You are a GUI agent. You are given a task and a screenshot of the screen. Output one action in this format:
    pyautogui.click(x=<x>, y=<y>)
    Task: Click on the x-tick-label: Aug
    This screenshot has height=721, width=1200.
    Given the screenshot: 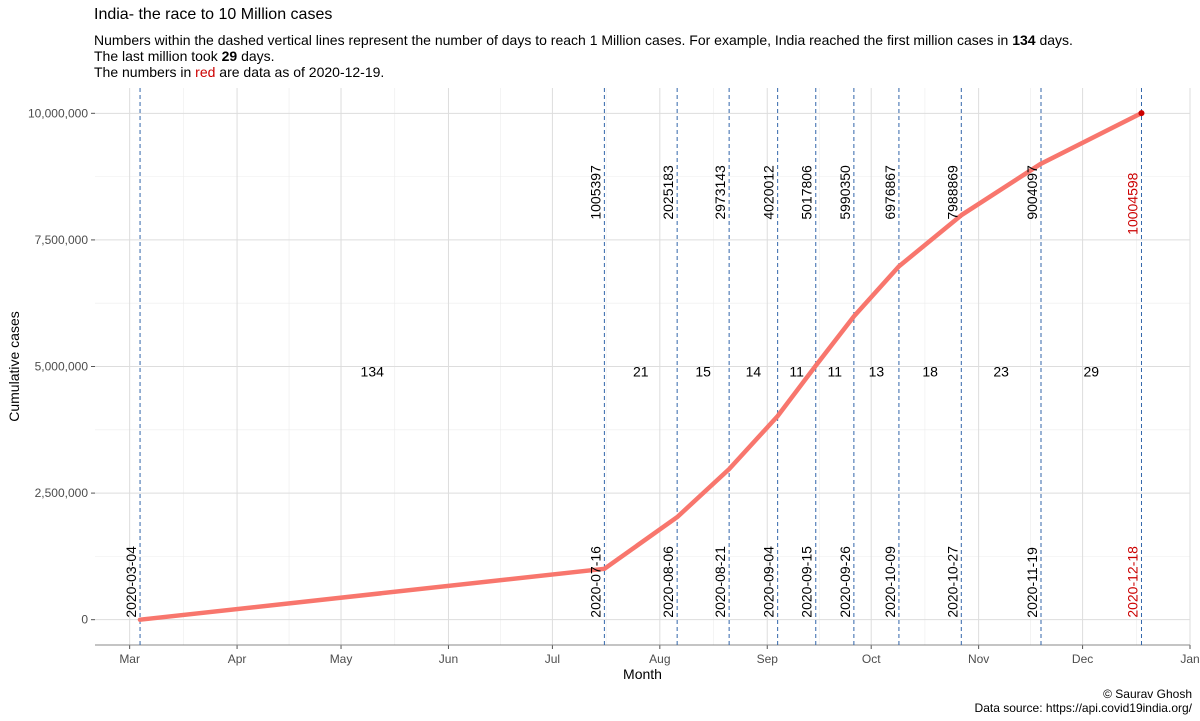 What is the action you would take?
    pyautogui.click(x=659, y=659)
    